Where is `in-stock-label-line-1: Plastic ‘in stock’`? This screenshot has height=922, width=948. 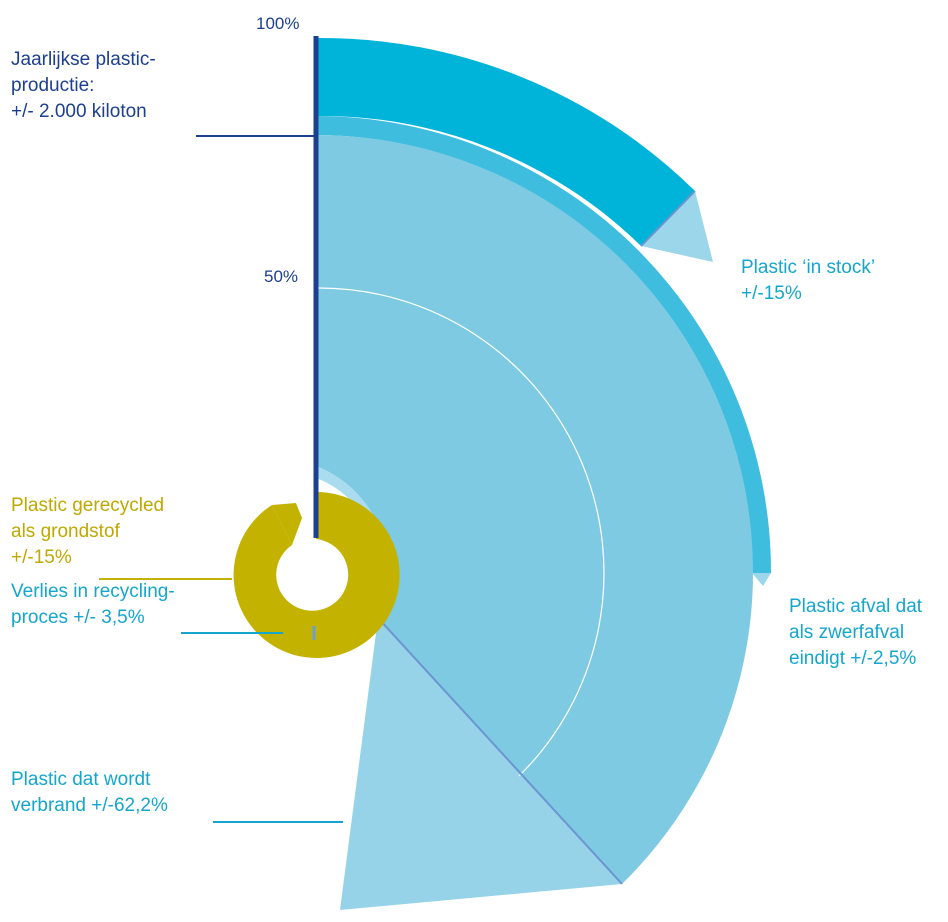
in-stock-label-line-1: Plastic ‘in stock’ is located at coordinates (808, 267).